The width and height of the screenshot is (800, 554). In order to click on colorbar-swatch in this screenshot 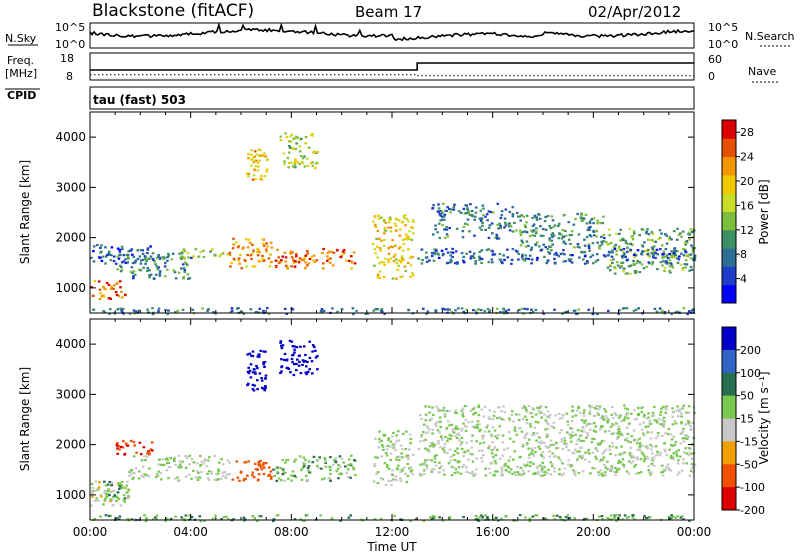, I will do `click(729, 202)`.